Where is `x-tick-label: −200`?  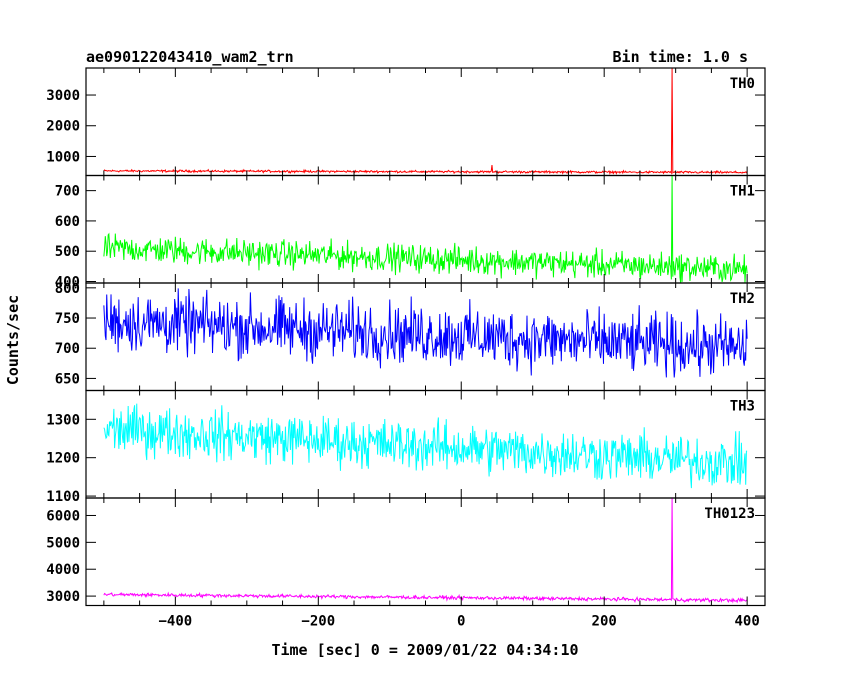 x-tick-label: −200 is located at coordinates (318, 622).